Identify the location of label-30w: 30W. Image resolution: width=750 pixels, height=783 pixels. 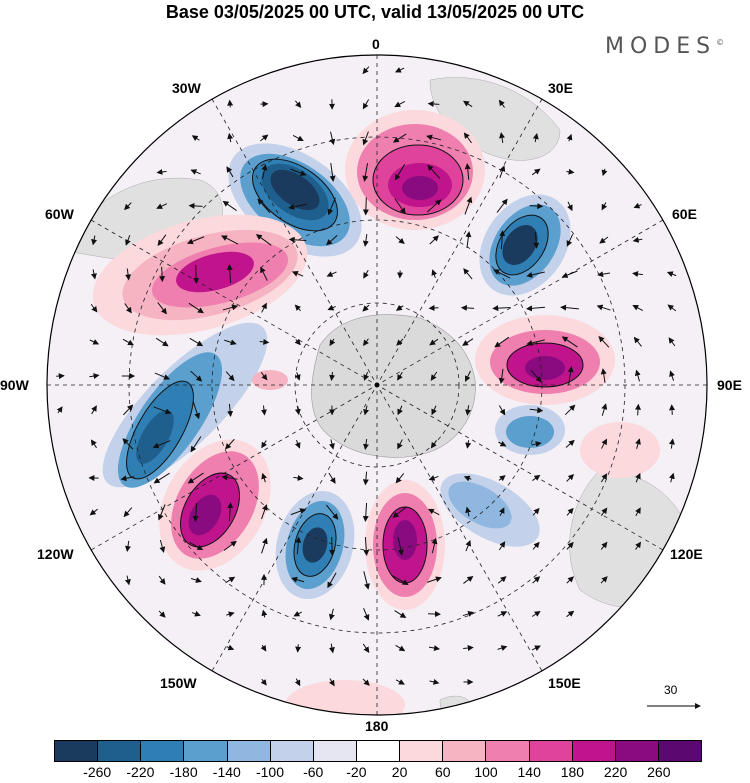
(186, 88).